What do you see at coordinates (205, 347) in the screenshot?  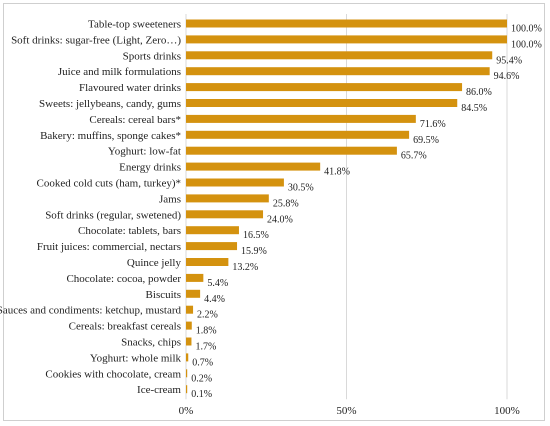 I see `data-label: 1.7%` at bounding box center [205, 347].